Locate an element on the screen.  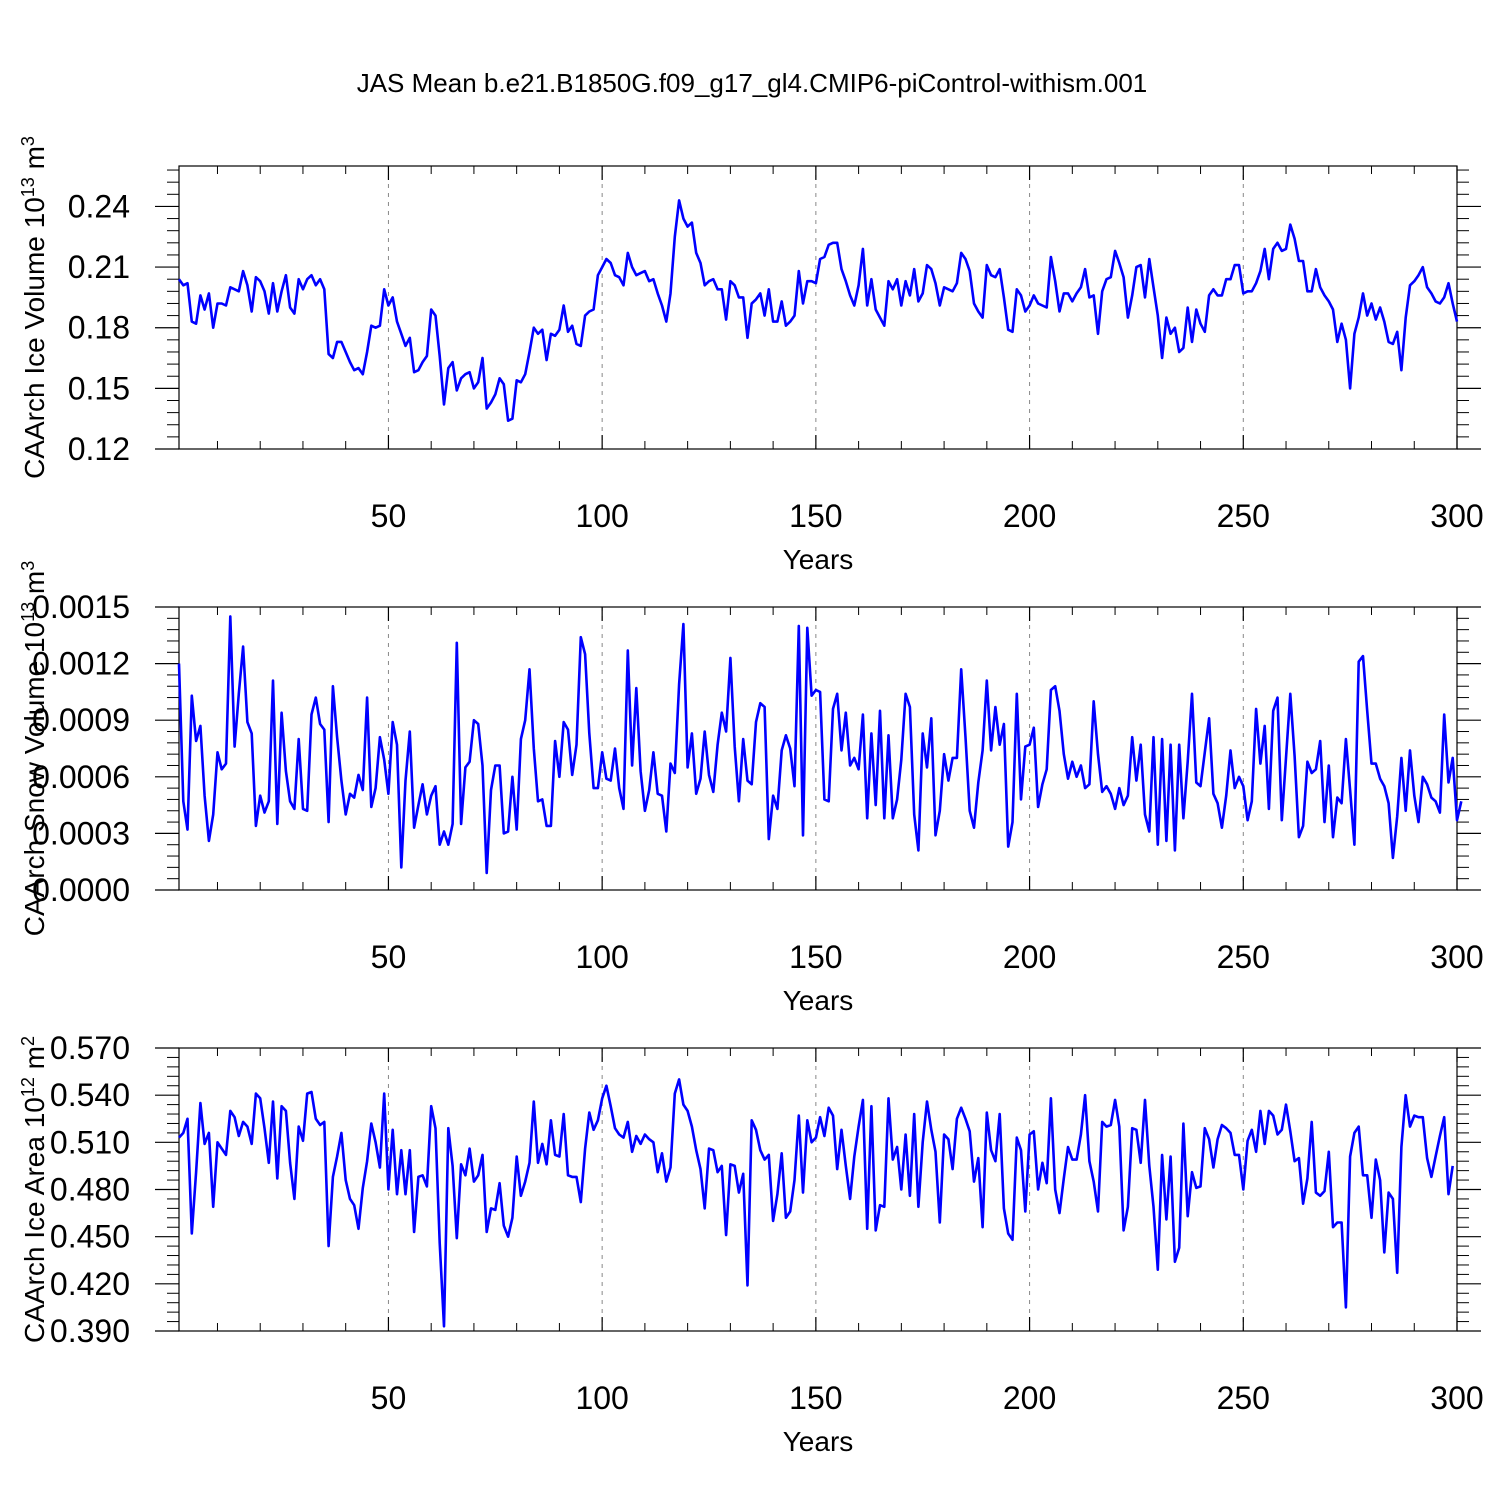
y-tick-label: 0.0009 is located at coordinates (81, 720).